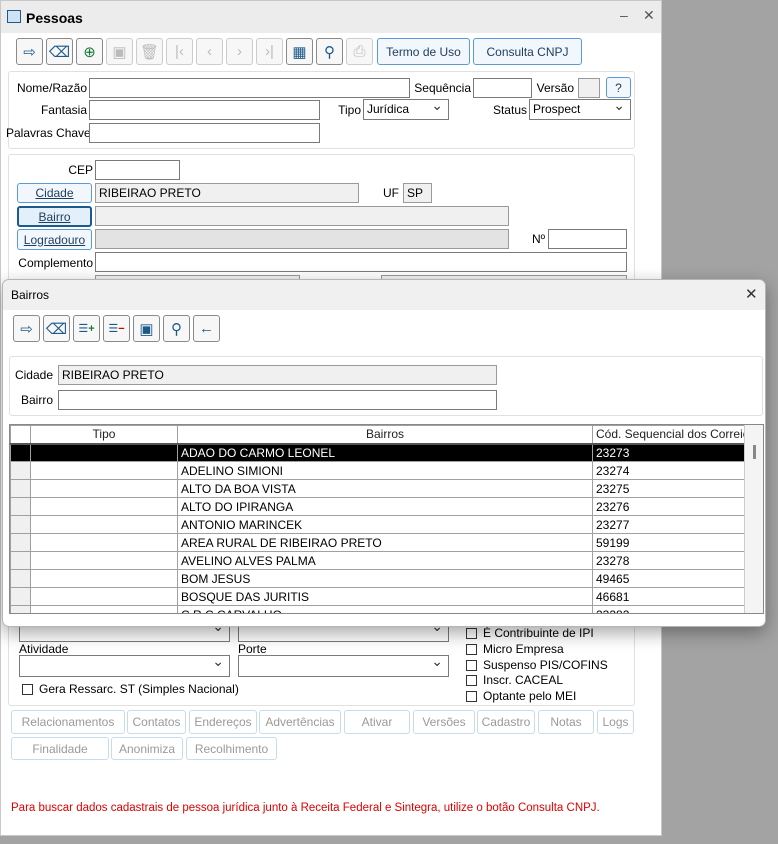  I want to click on table-row: ANTONIO MARINCEK 23277, so click(377, 524).